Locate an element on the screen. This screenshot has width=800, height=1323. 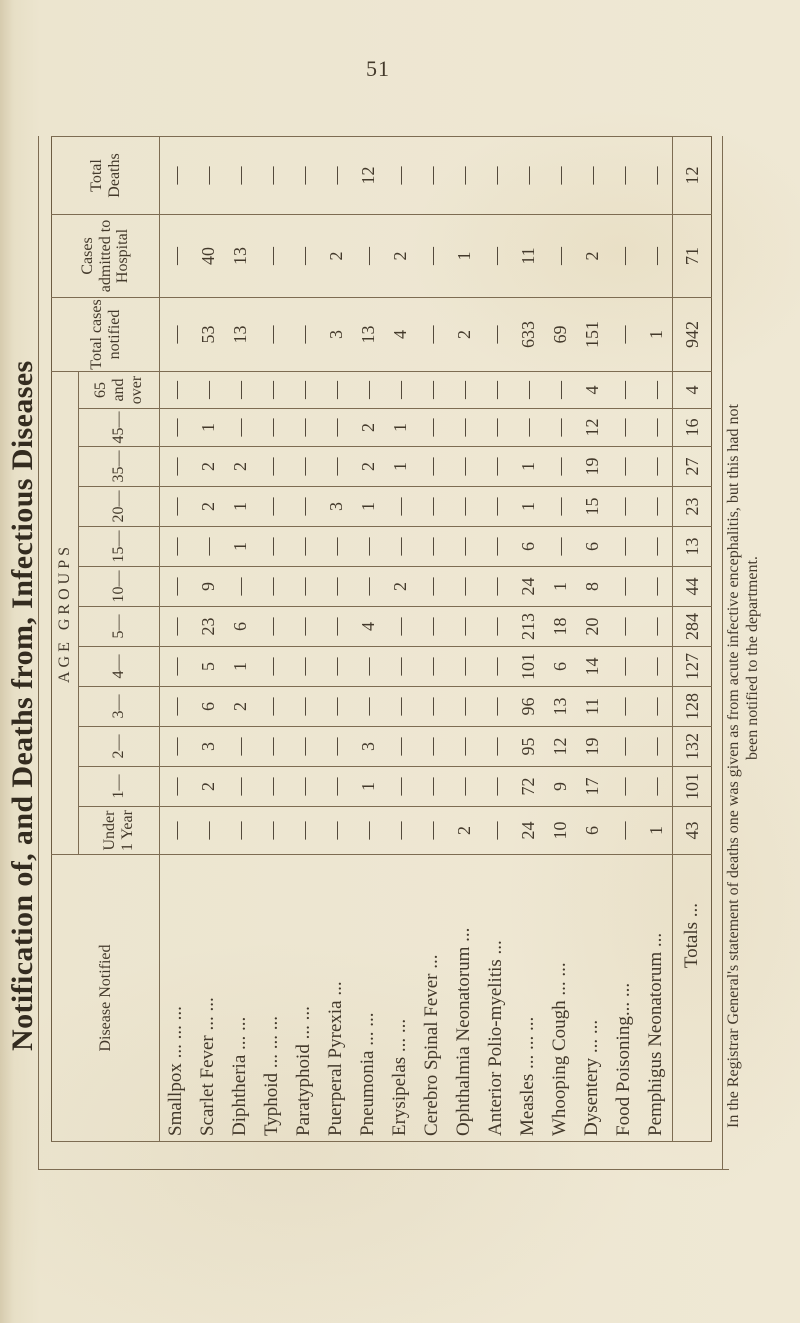
age-column-header-6: 10— is located at coordinates (119, 586).